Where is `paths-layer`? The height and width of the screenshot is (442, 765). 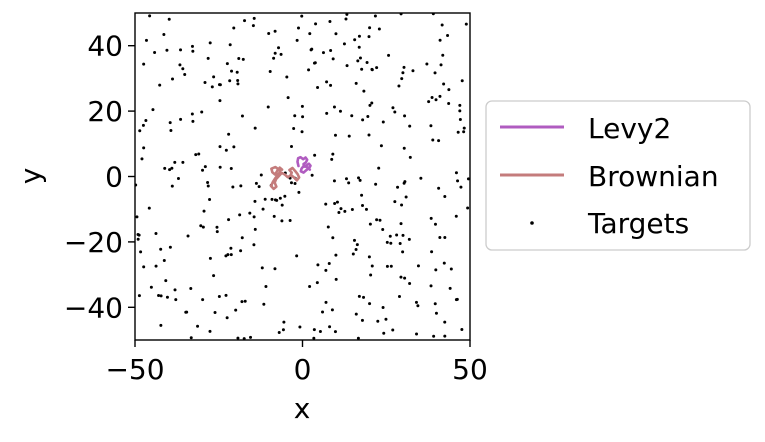
paths-layer is located at coordinates (290, 173).